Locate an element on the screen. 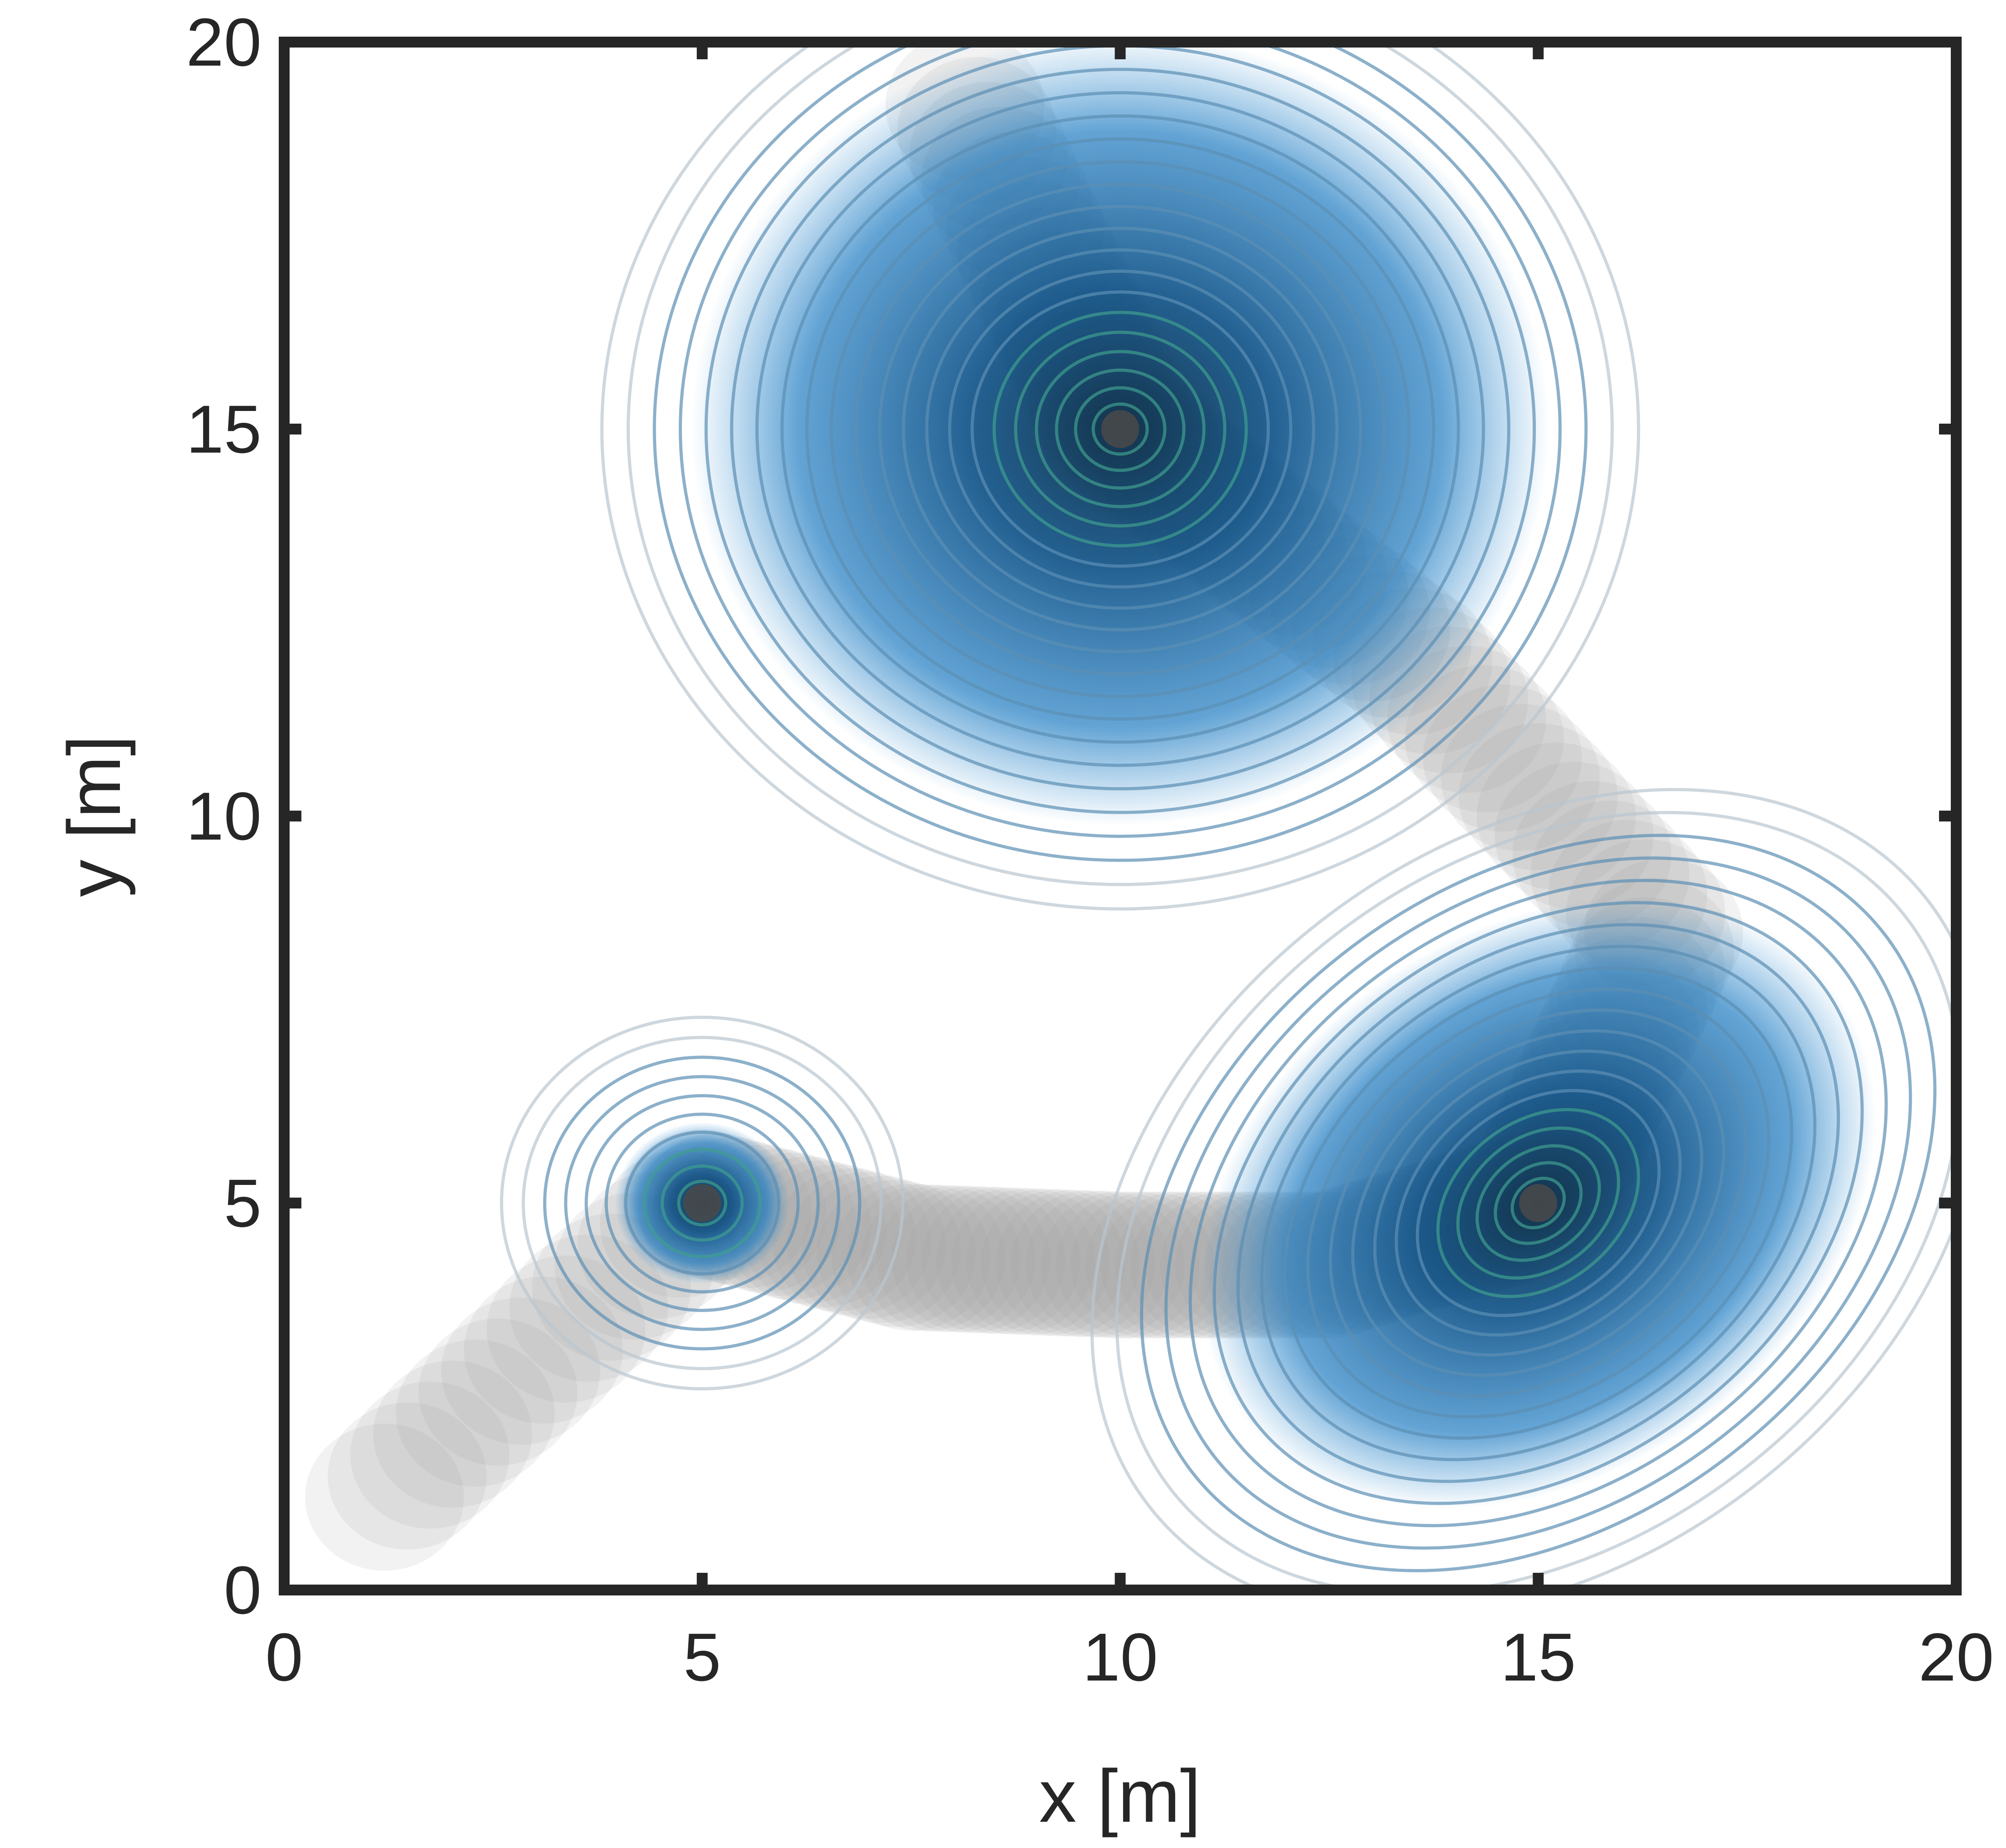 This screenshot has width=2006, height=1848. x-tick-label: 10 is located at coordinates (1120, 1657).